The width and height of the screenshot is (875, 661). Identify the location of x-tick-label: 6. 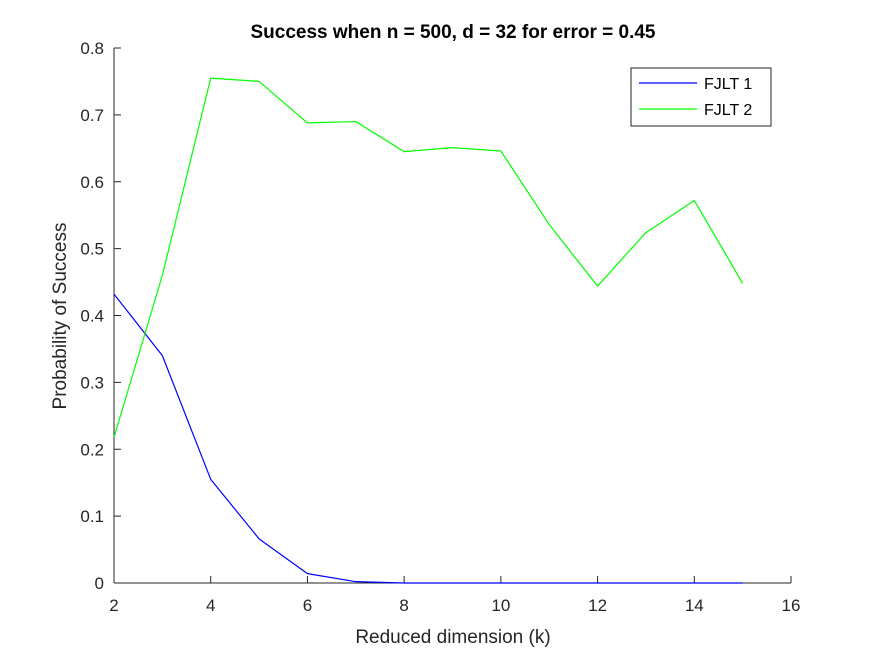
(307, 605).